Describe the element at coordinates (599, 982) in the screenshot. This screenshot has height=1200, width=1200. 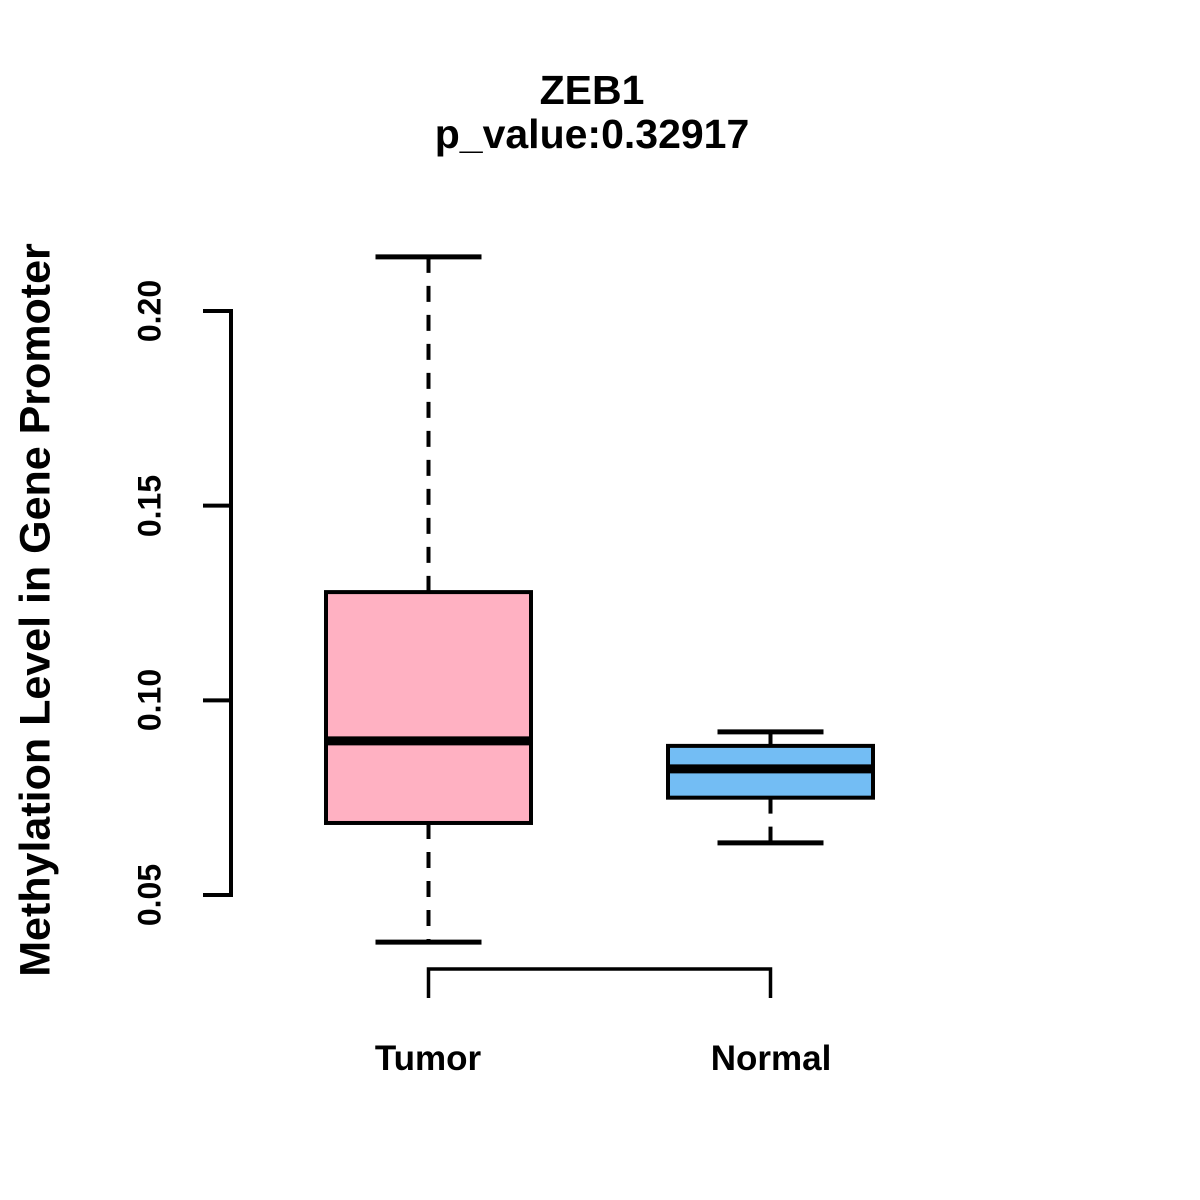
I see `comparison-bracket` at that location.